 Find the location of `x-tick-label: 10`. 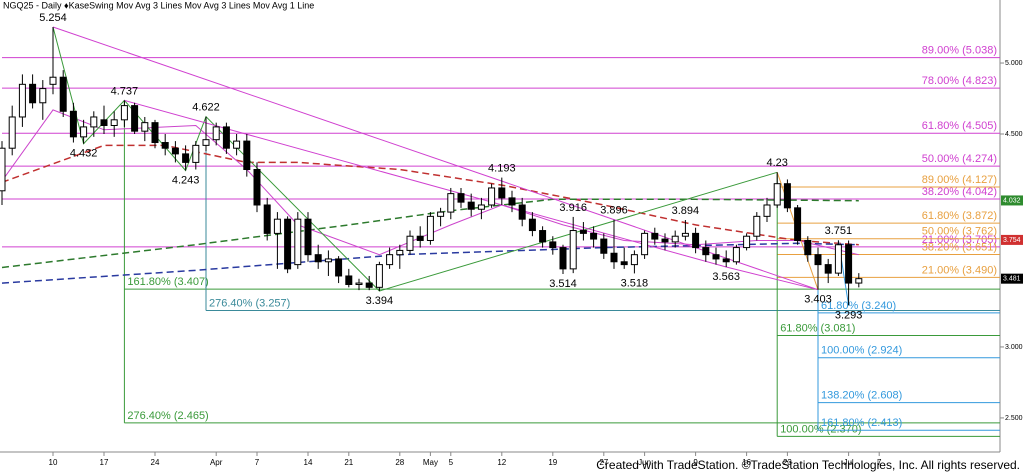

x-tick-label: 10 is located at coordinates (53, 462).